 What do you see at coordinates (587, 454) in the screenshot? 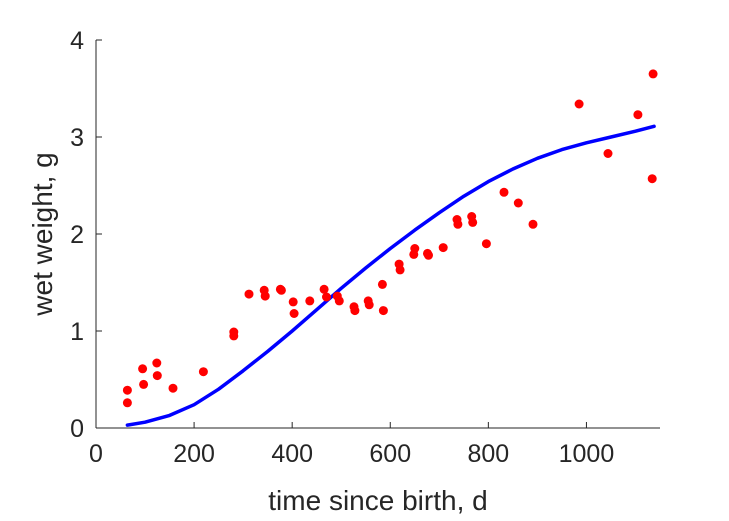
I see `x-tick-label: 1000` at bounding box center [587, 454].